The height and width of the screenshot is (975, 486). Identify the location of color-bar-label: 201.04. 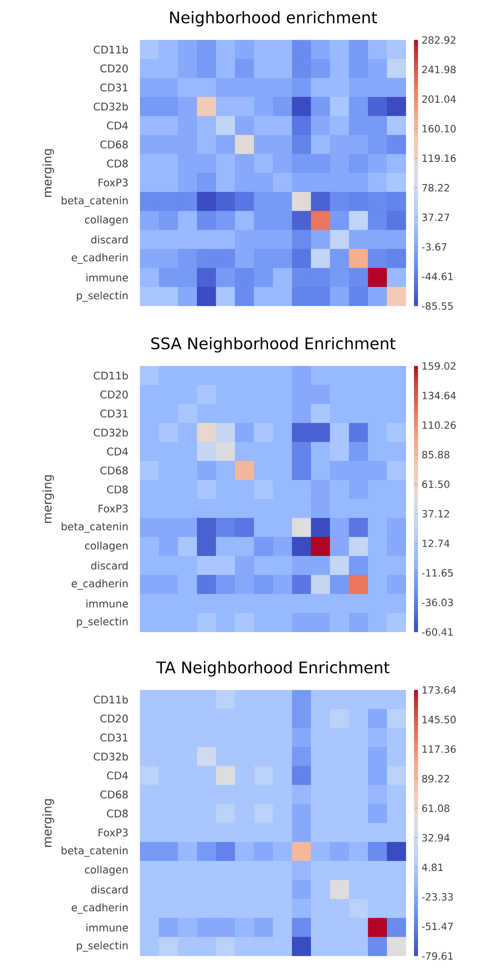
(439, 99).